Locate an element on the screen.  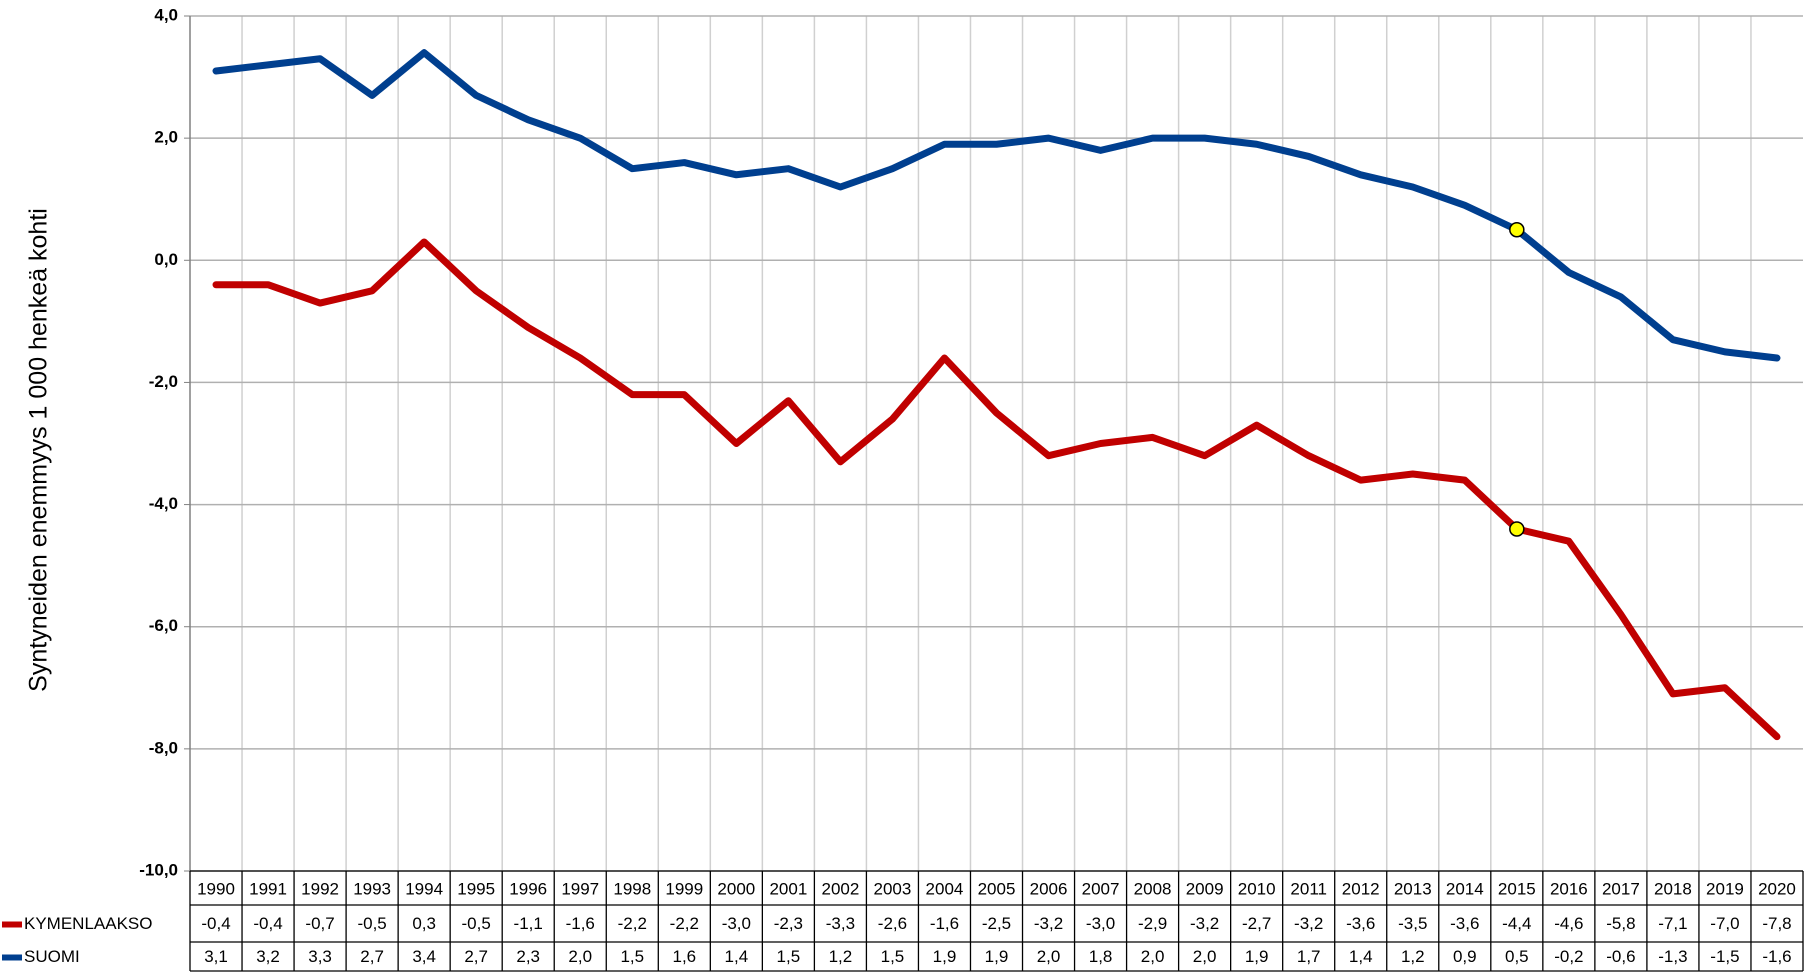
table-value: -2,6 is located at coordinates (892, 923).